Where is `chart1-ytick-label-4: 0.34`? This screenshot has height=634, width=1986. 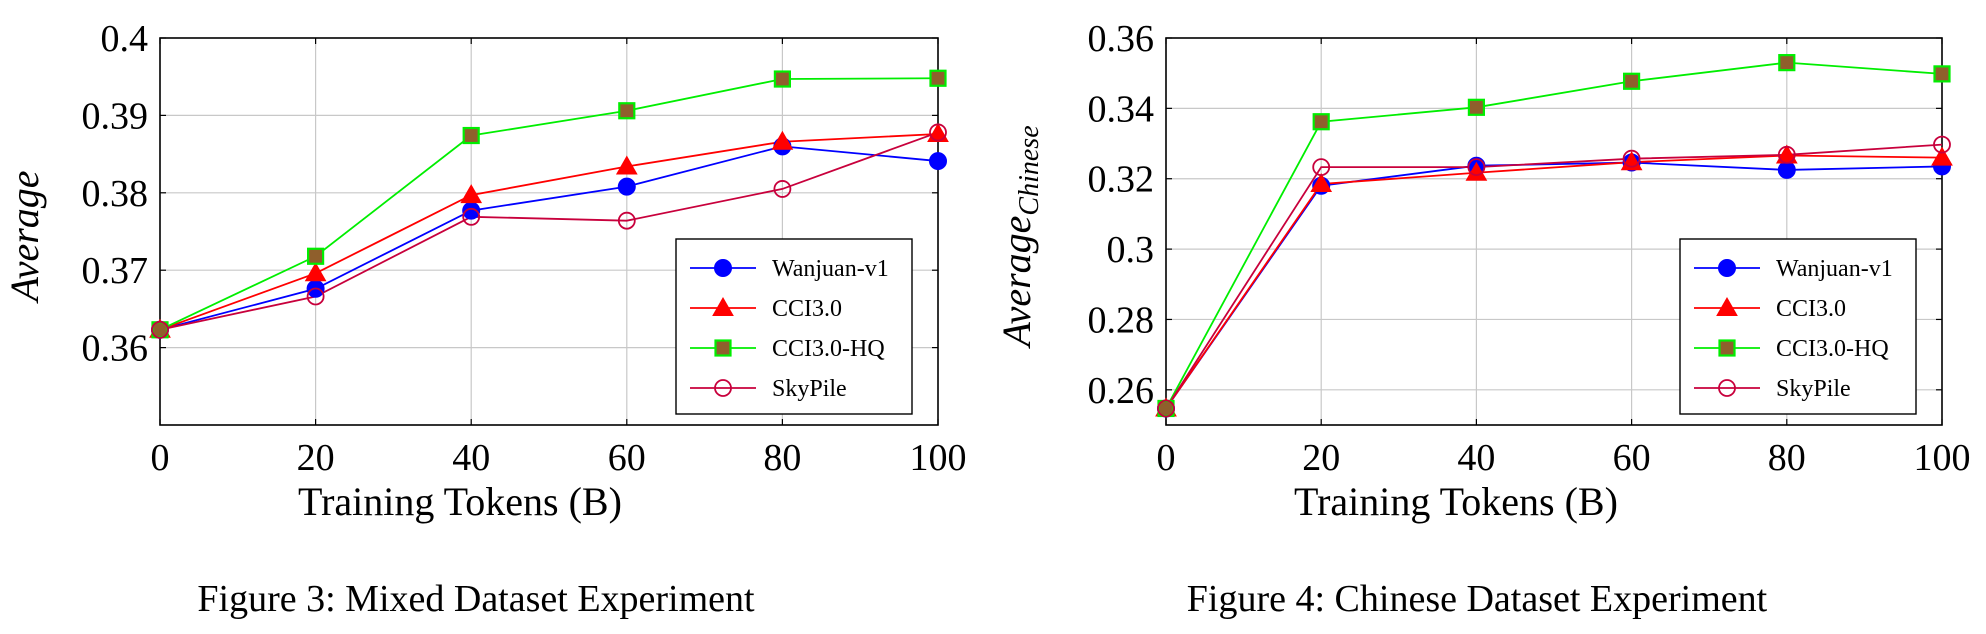 chart1-ytick-label-4: 0.34 is located at coordinates (1121, 109).